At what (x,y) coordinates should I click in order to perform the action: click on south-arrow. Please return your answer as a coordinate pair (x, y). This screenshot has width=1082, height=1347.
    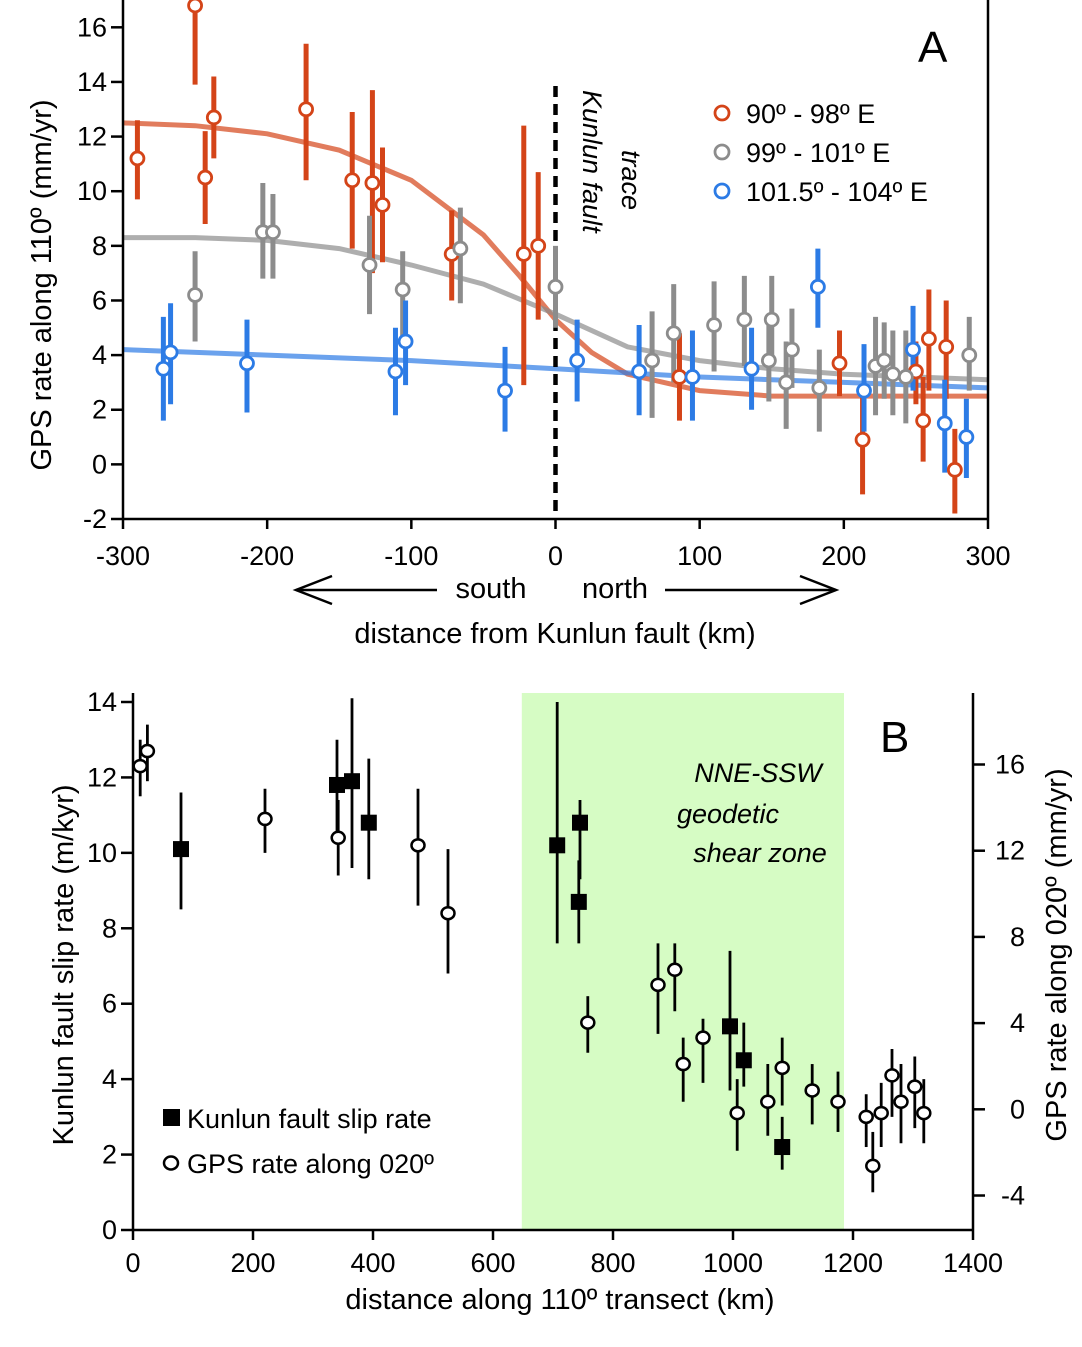
    Looking at the image, I should click on (364, 590).